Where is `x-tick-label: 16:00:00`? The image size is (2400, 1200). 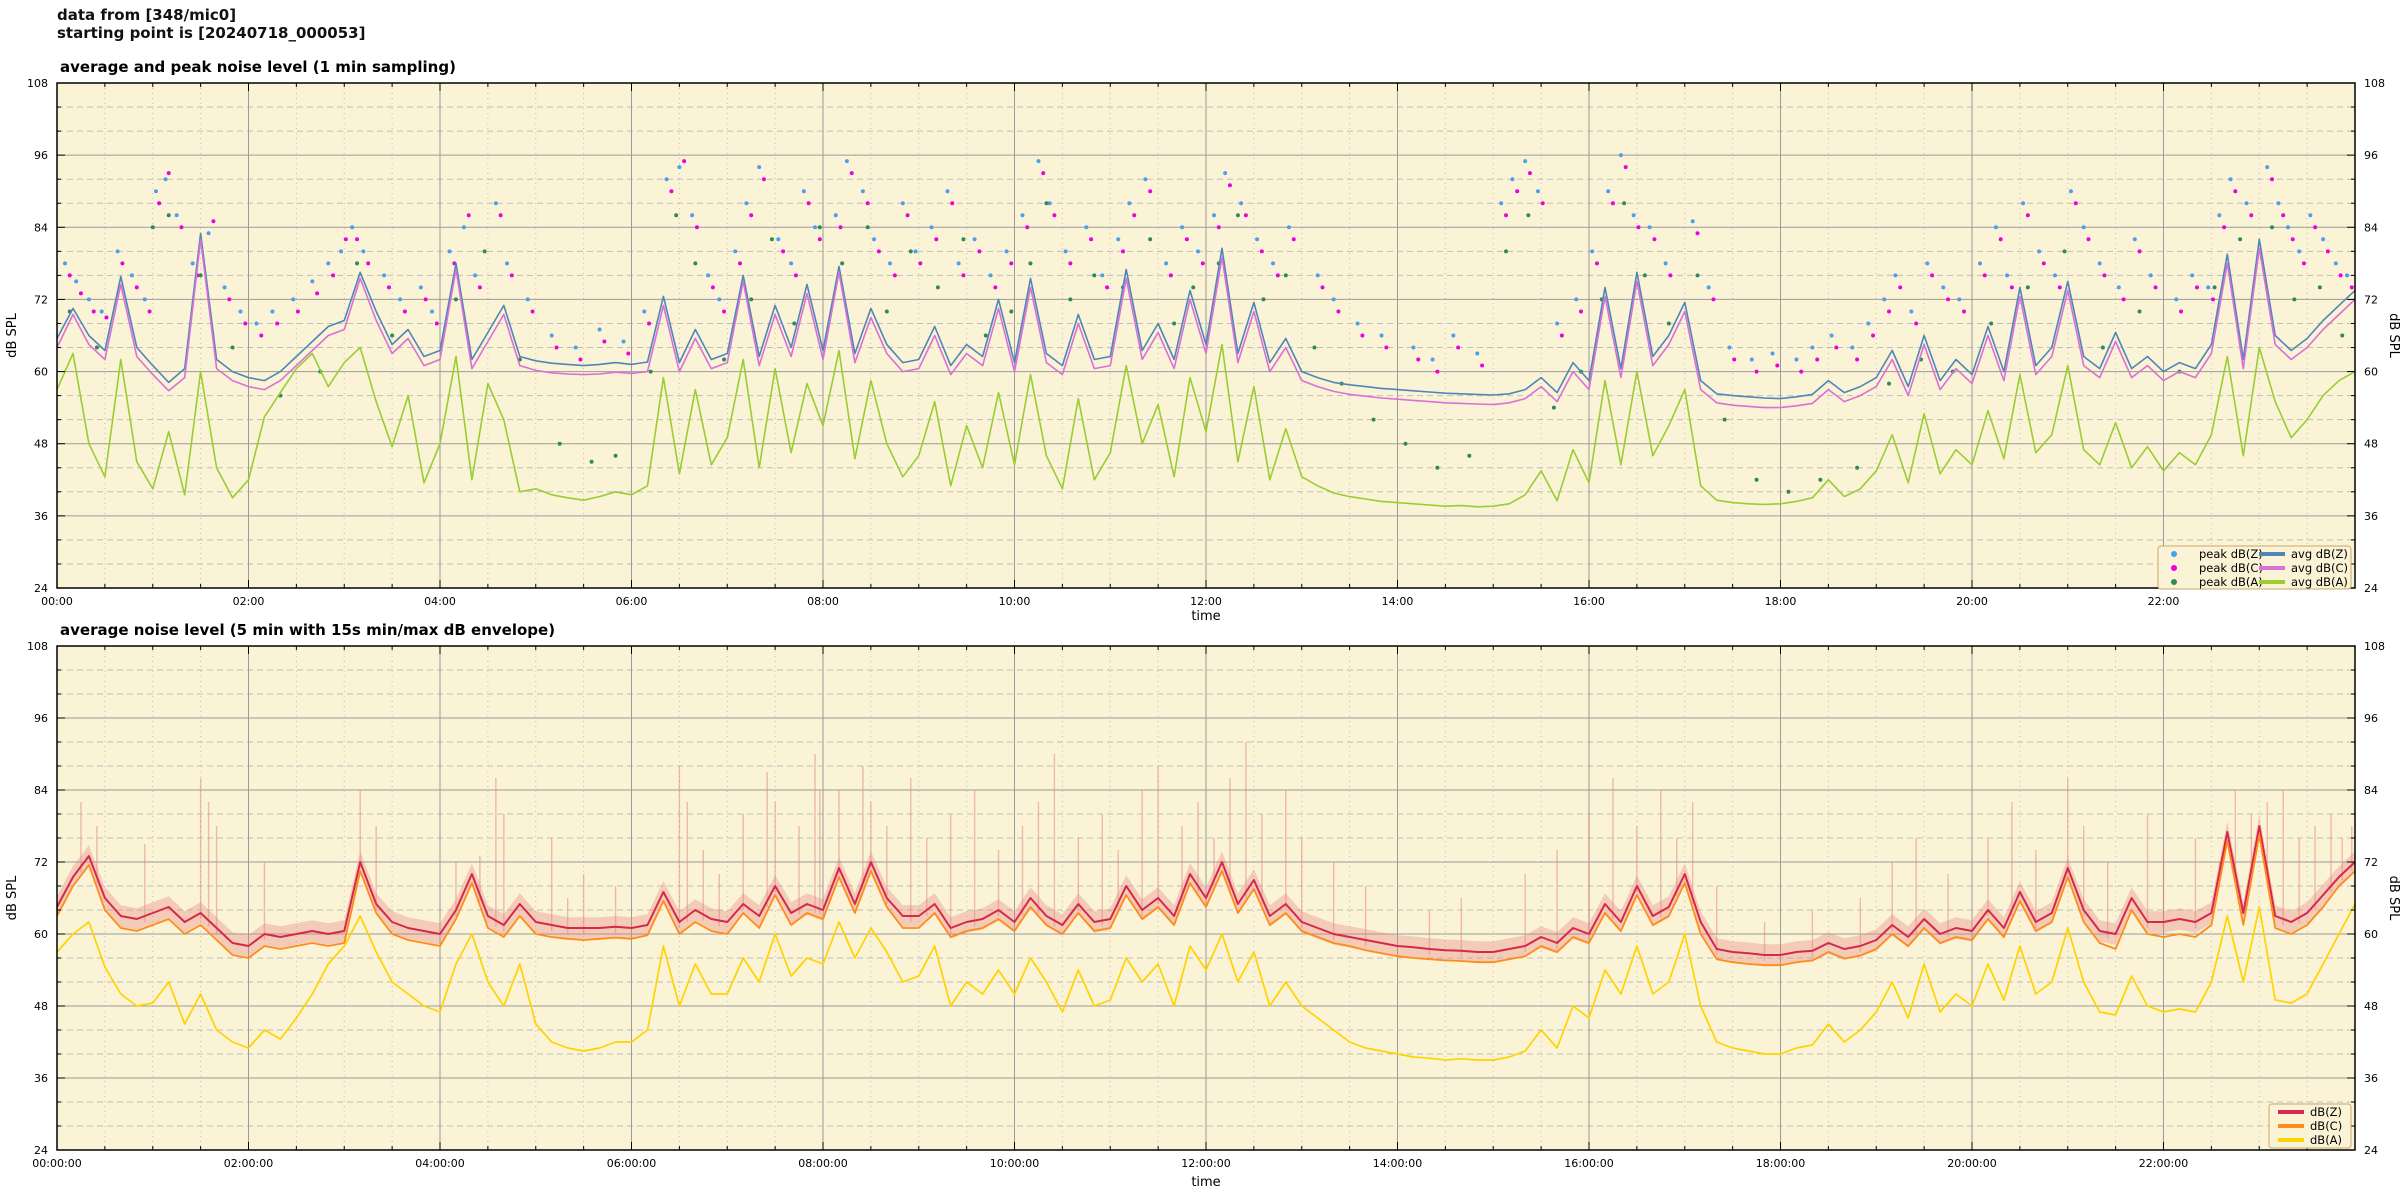
x-tick-label: 16:00:00 is located at coordinates (1588, 1163).